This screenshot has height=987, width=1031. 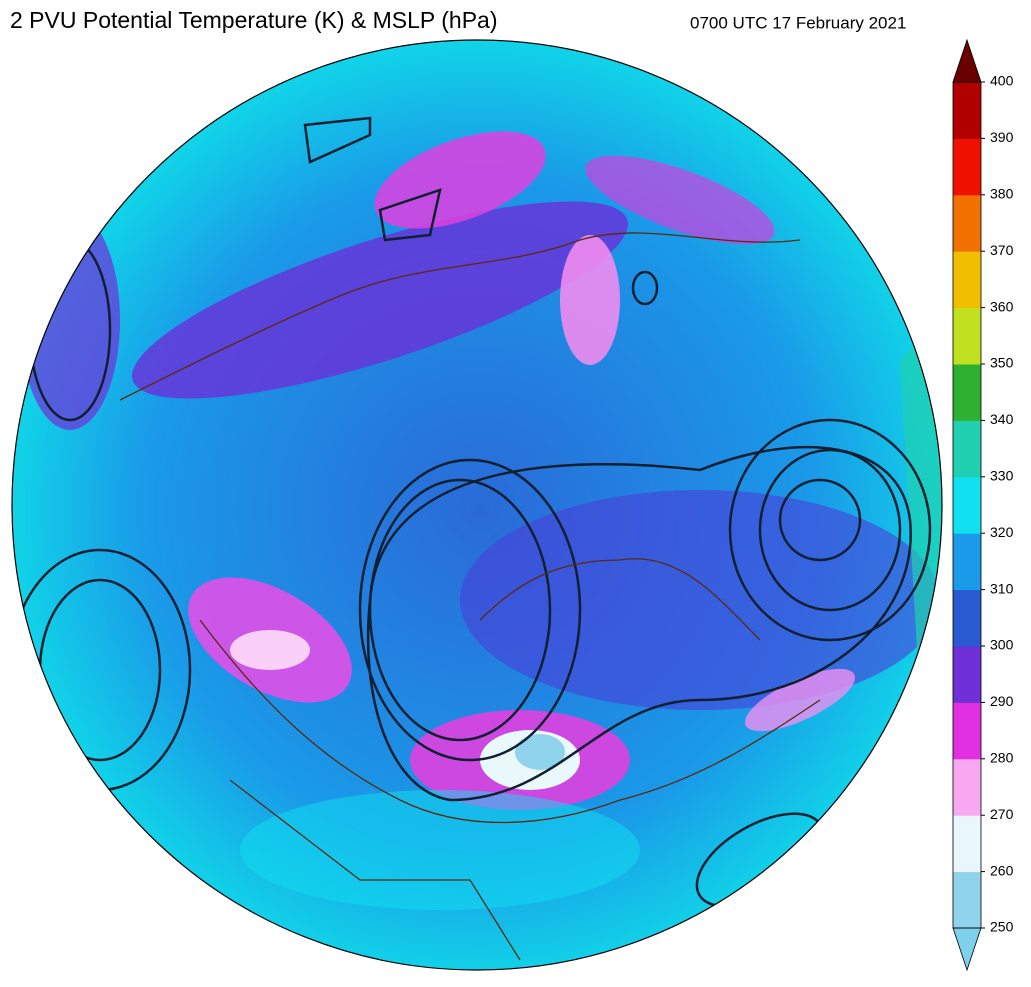 I want to click on colorbar-tick-label: 330, so click(x=1002, y=476).